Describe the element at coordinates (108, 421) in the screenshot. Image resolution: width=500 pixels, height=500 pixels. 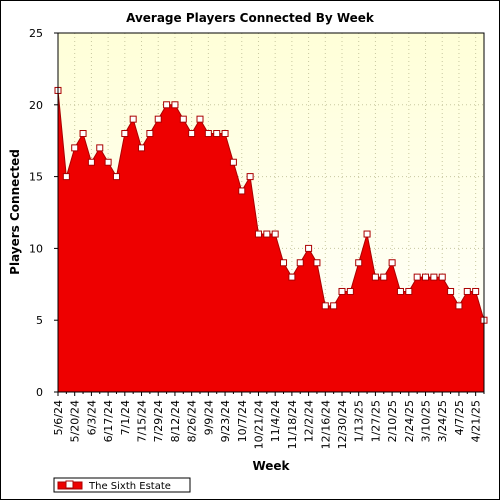
I see `x-tick-label: 6/17/24` at that location.